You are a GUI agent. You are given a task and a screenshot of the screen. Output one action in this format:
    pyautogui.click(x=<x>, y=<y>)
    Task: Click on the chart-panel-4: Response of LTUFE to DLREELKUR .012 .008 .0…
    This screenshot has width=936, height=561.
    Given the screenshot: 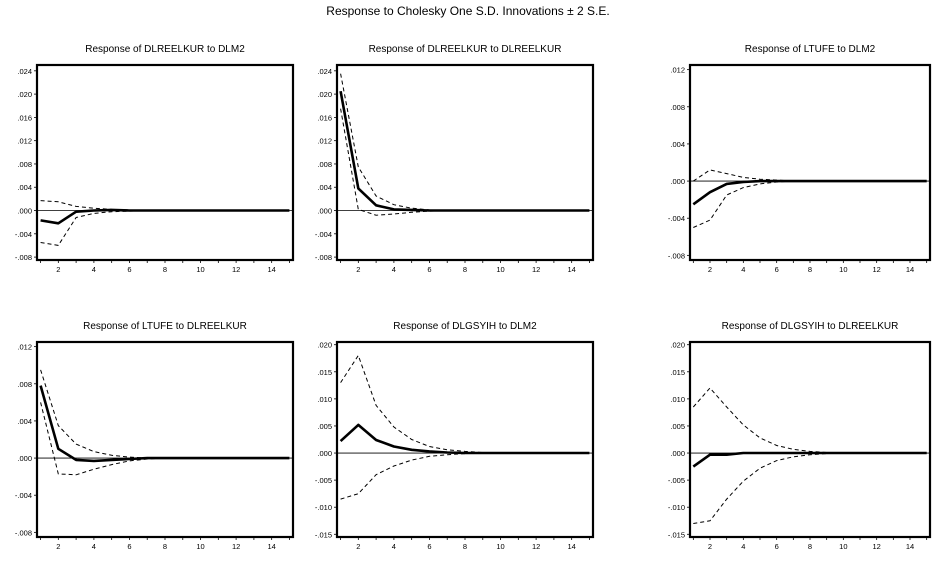 What is the action you would take?
    pyautogui.click(x=155, y=436)
    